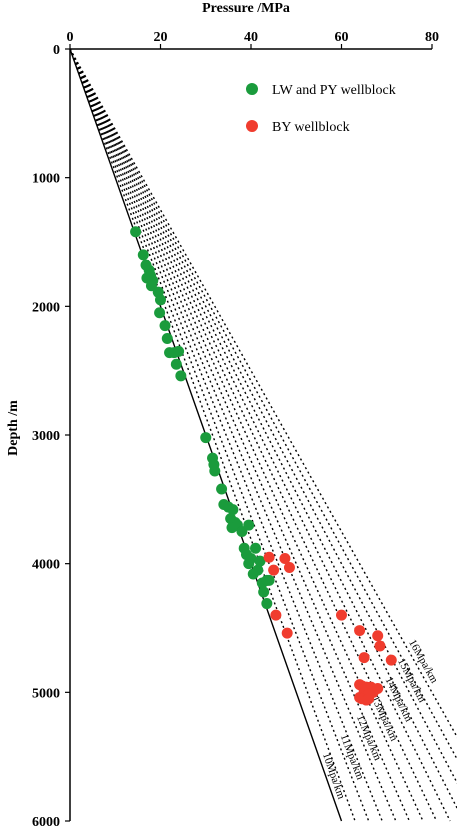 The image size is (457, 829). Describe the element at coordinates (333, 776) in the screenshot. I see `gradient-label: 10Mpa/km` at that location.